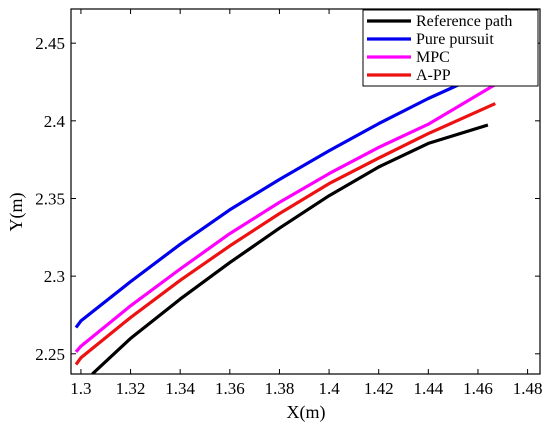 This screenshot has width=550, height=427. What do you see at coordinates (50, 198) in the screenshot?
I see `y-tick-label: 2.35` at bounding box center [50, 198].